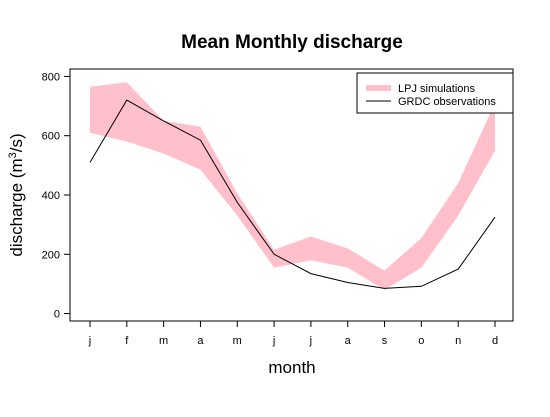 This screenshot has height=417, width=550. Describe the element at coordinates (447, 102) in the screenshot. I see `legend-label-grdc-observations: GRDC observations` at that location.